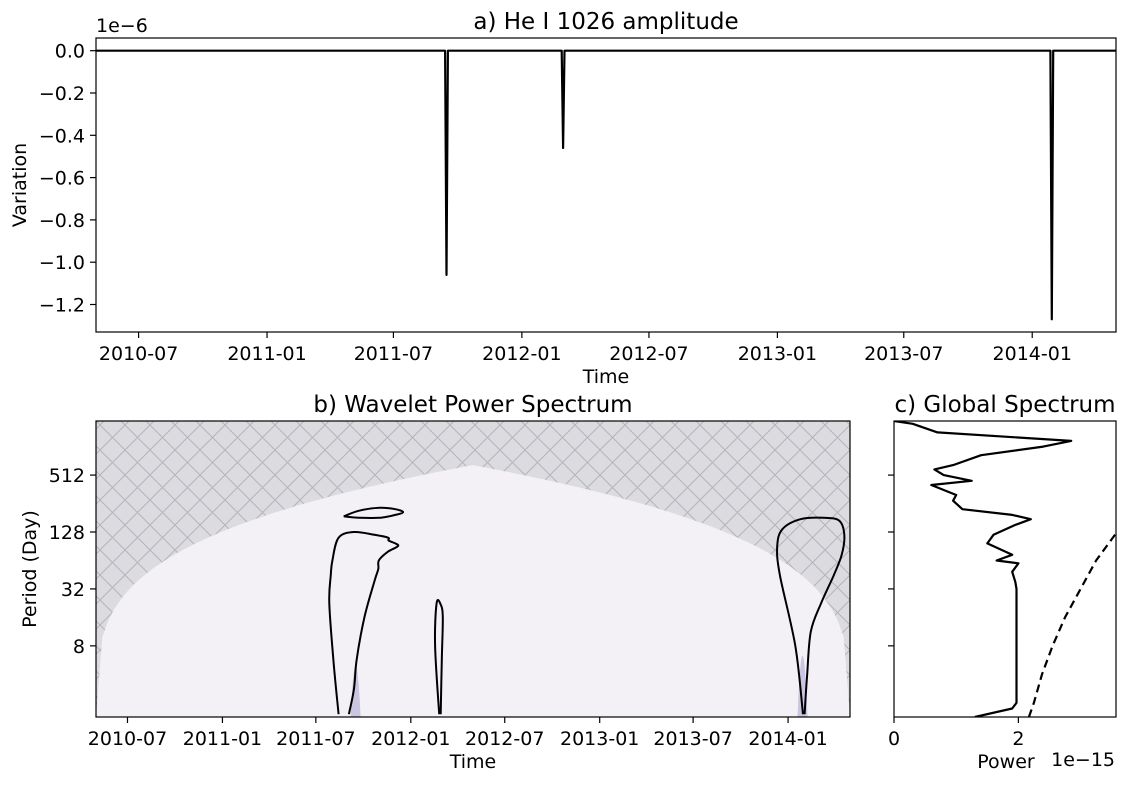  What do you see at coordinates (504, 739) in the screenshot?
I see `wavelet-xtick-label: 2012-07` at bounding box center [504, 739].